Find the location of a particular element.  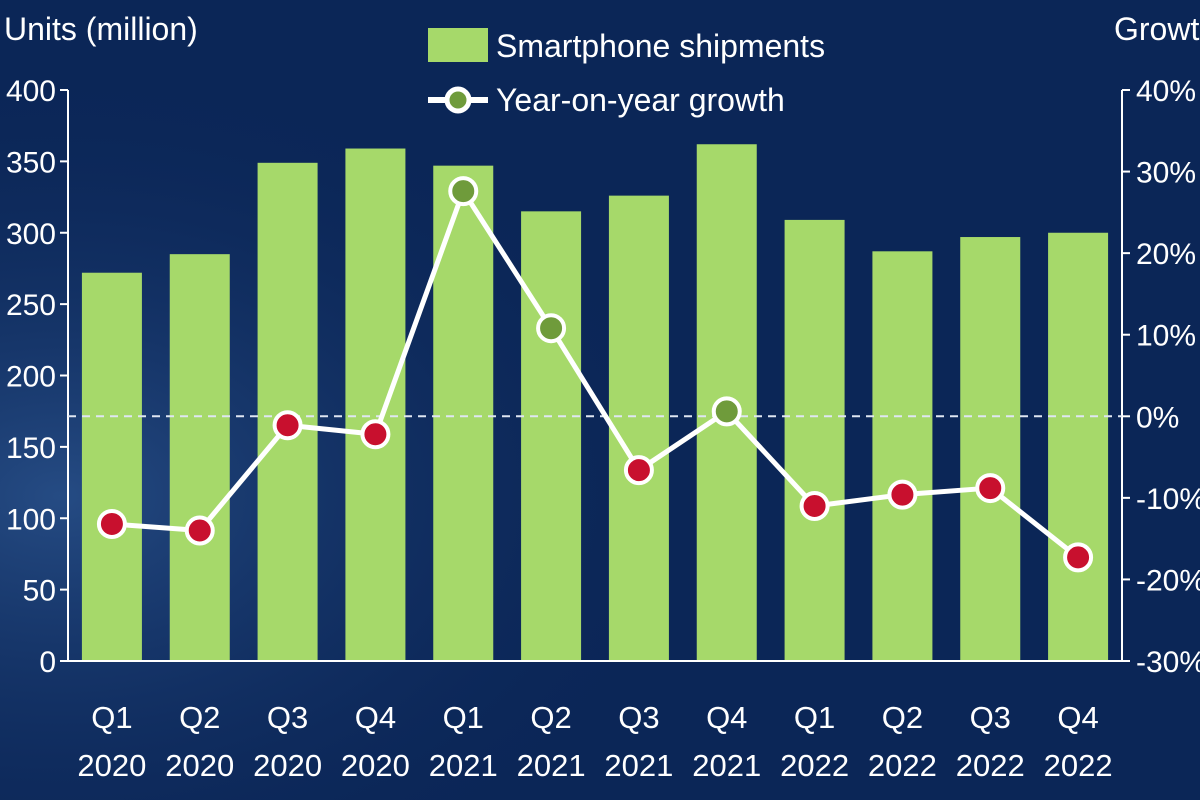

right-axis-tick-label: -30% is located at coordinates (1168, 662).